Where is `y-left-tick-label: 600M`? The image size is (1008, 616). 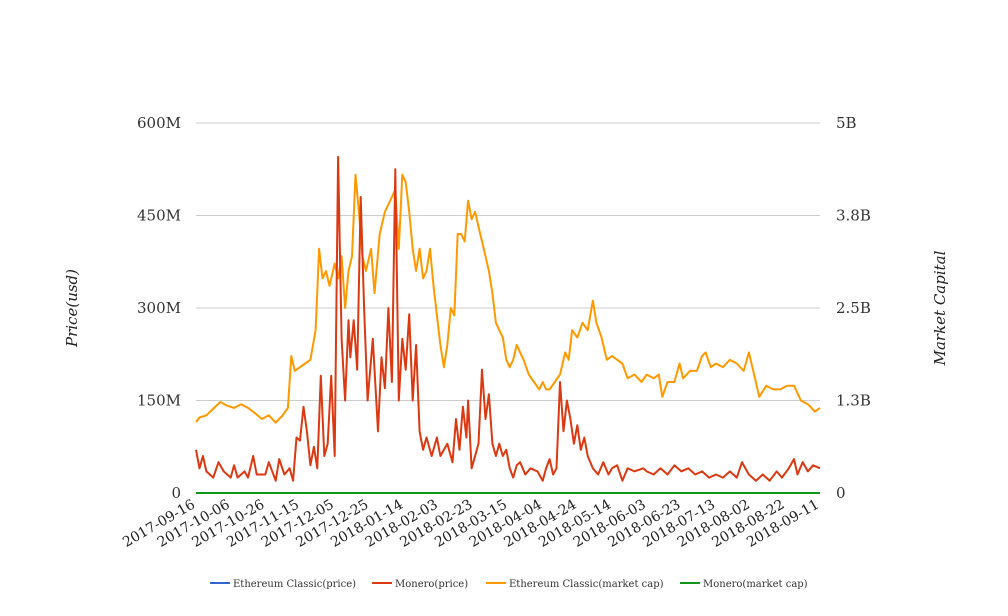 y-left-tick-label: 600M is located at coordinates (159, 123).